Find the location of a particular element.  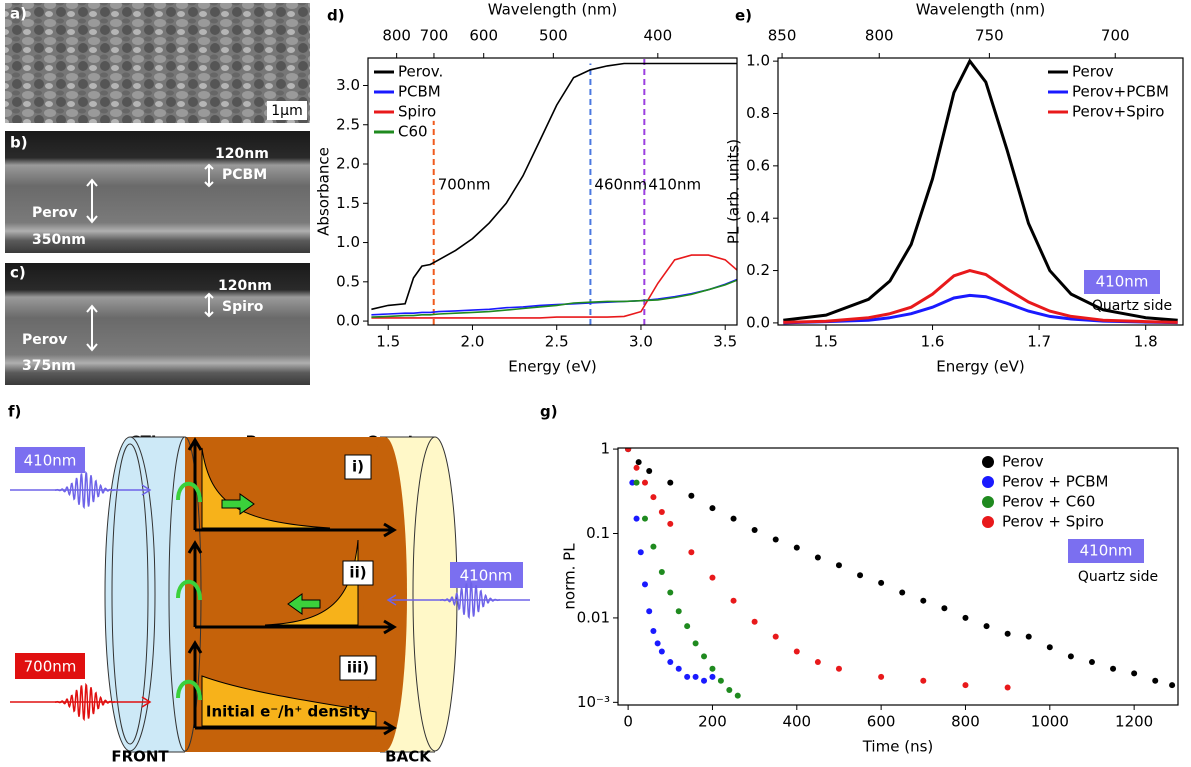

pulse-label: 410nm is located at coordinates (50, 461).